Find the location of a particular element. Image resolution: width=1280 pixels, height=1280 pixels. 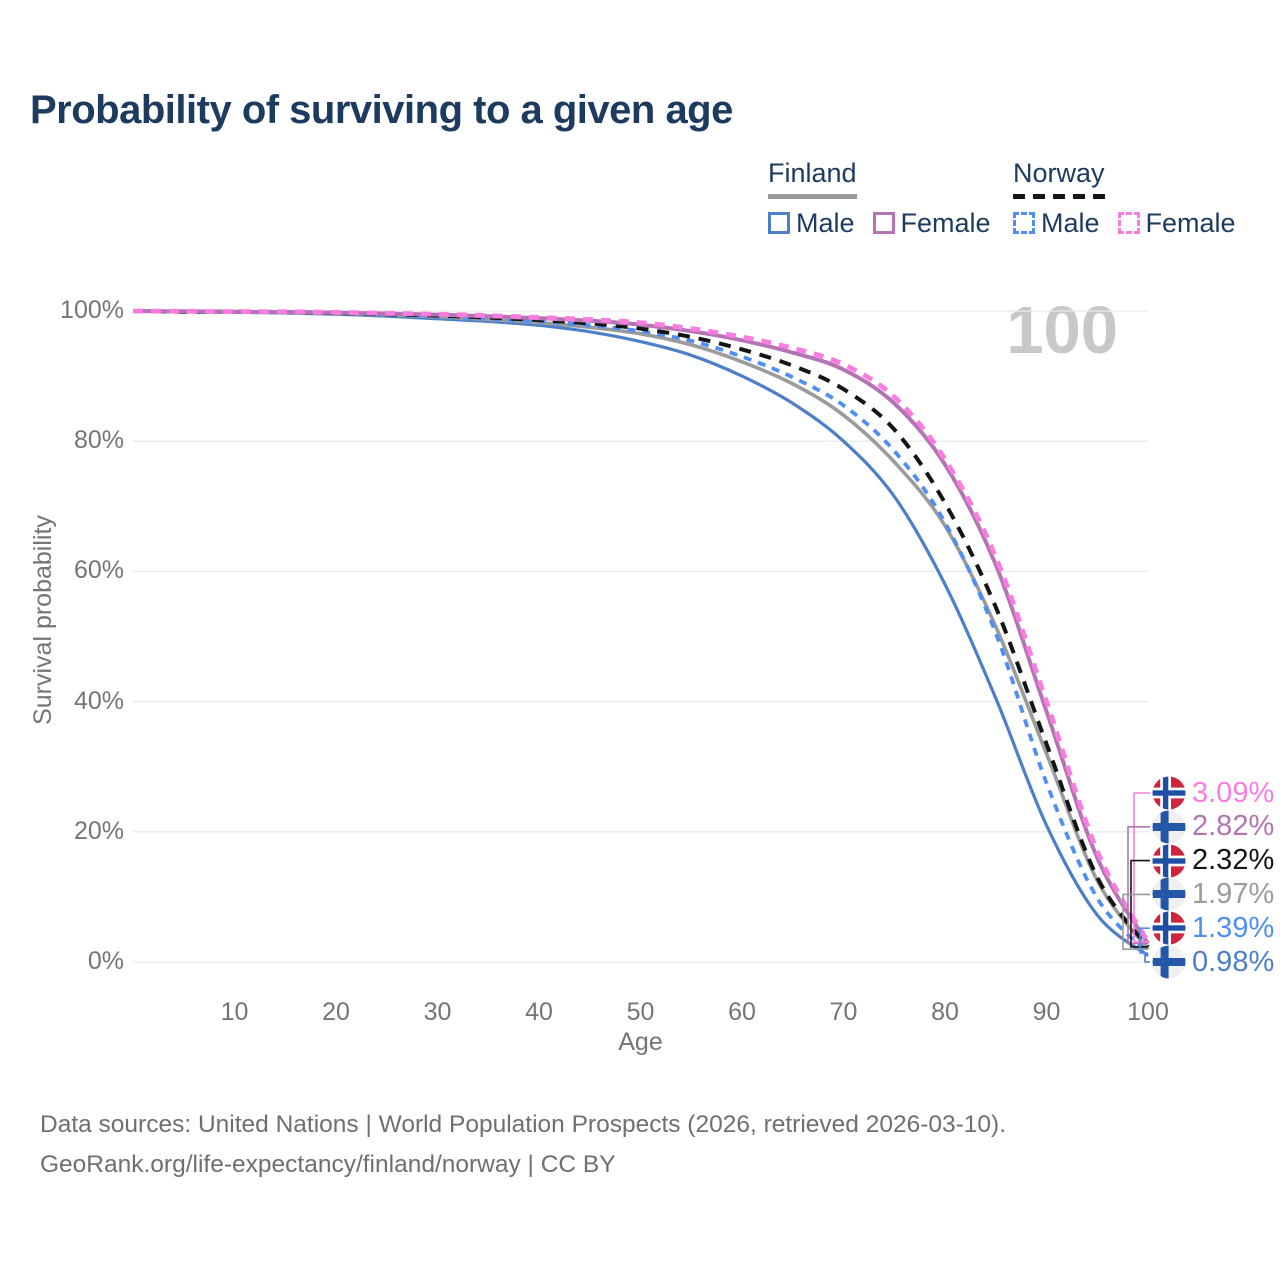

end-label-finland-female: 2.82% is located at coordinates (1213, 827).